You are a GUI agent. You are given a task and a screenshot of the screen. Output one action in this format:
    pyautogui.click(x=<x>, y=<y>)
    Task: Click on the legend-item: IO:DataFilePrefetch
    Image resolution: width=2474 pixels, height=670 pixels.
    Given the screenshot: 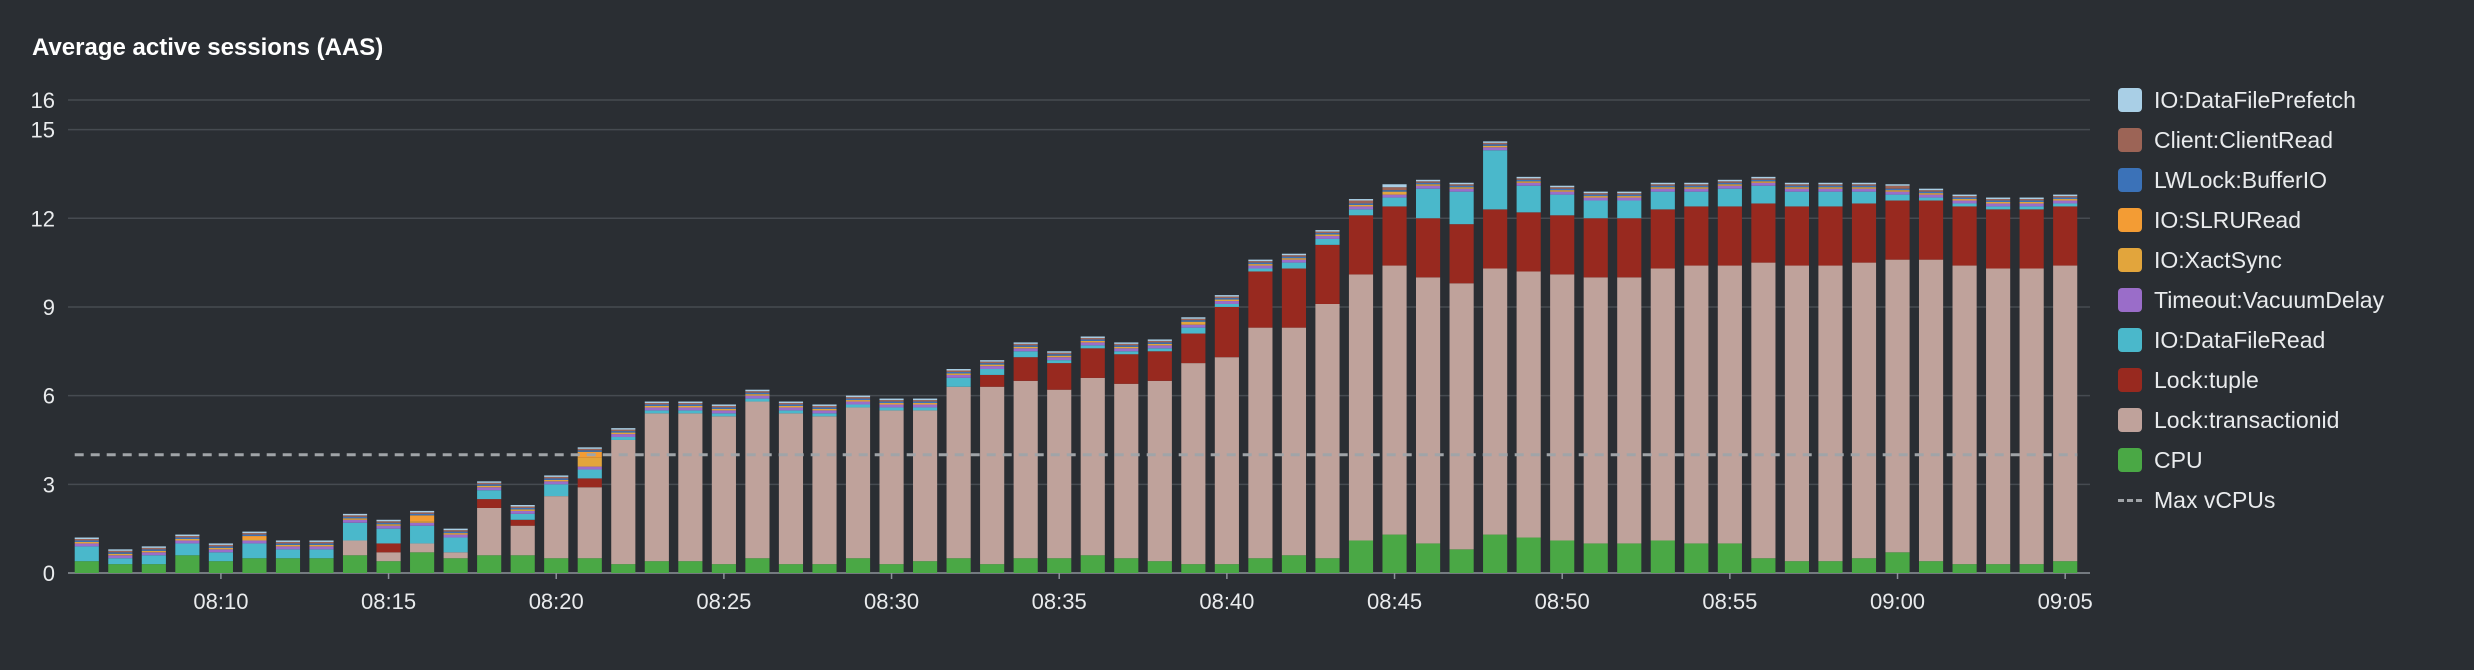 What is the action you would take?
    pyautogui.click(x=2251, y=100)
    